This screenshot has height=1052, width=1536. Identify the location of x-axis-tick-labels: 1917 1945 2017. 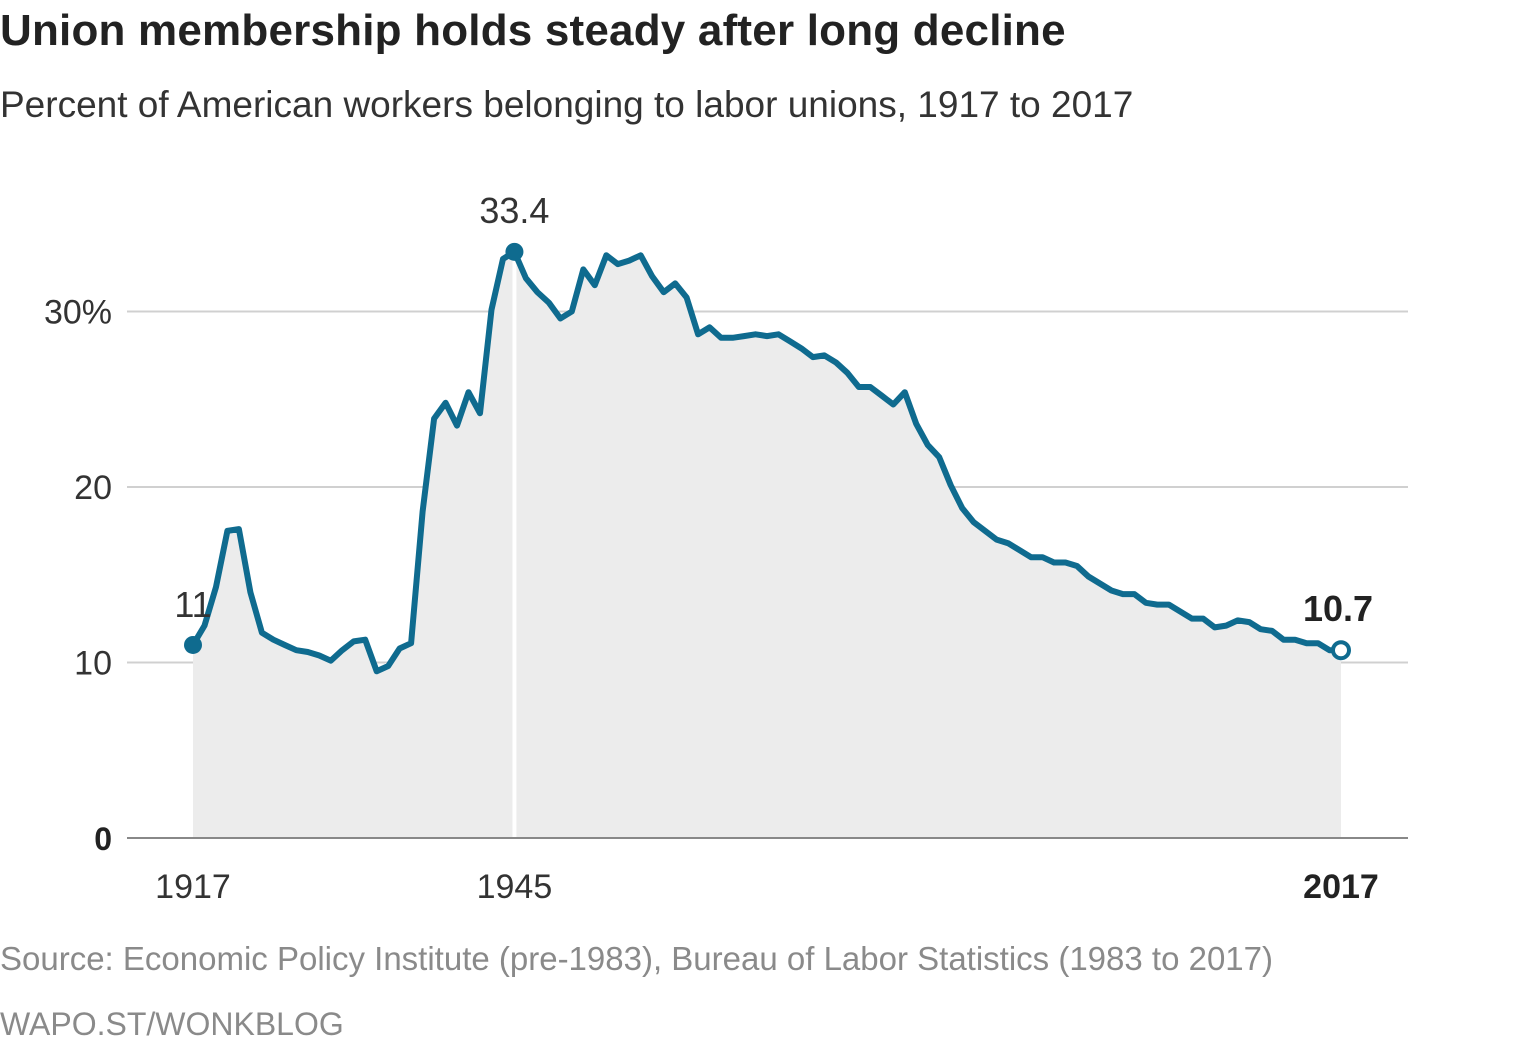
(767, 887).